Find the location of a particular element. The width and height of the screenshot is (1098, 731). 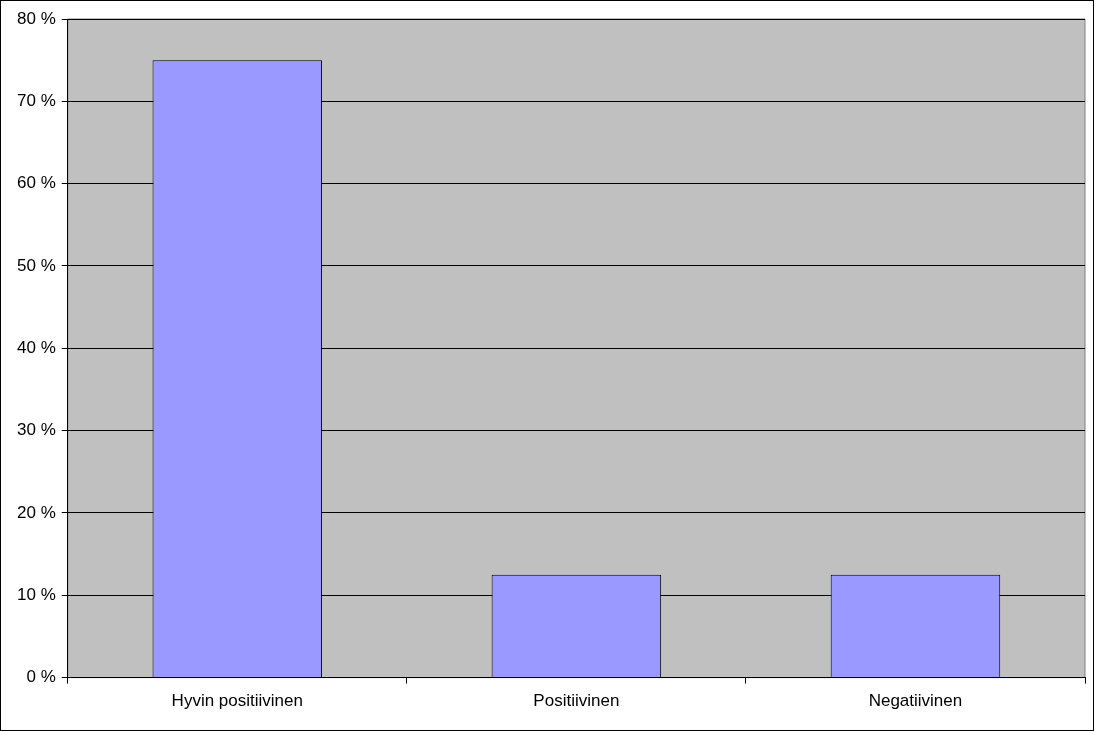

y-tick-label: 60 % is located at coordinates (36, 183).